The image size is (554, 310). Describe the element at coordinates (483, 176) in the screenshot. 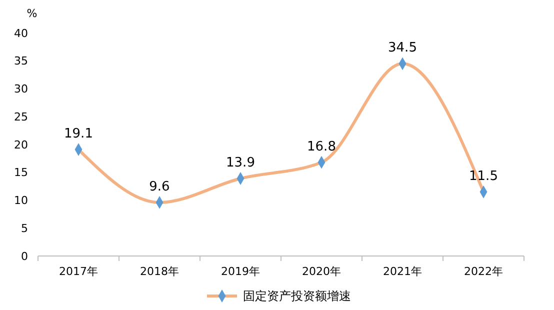

I see `data-label: 11.5` at that location.